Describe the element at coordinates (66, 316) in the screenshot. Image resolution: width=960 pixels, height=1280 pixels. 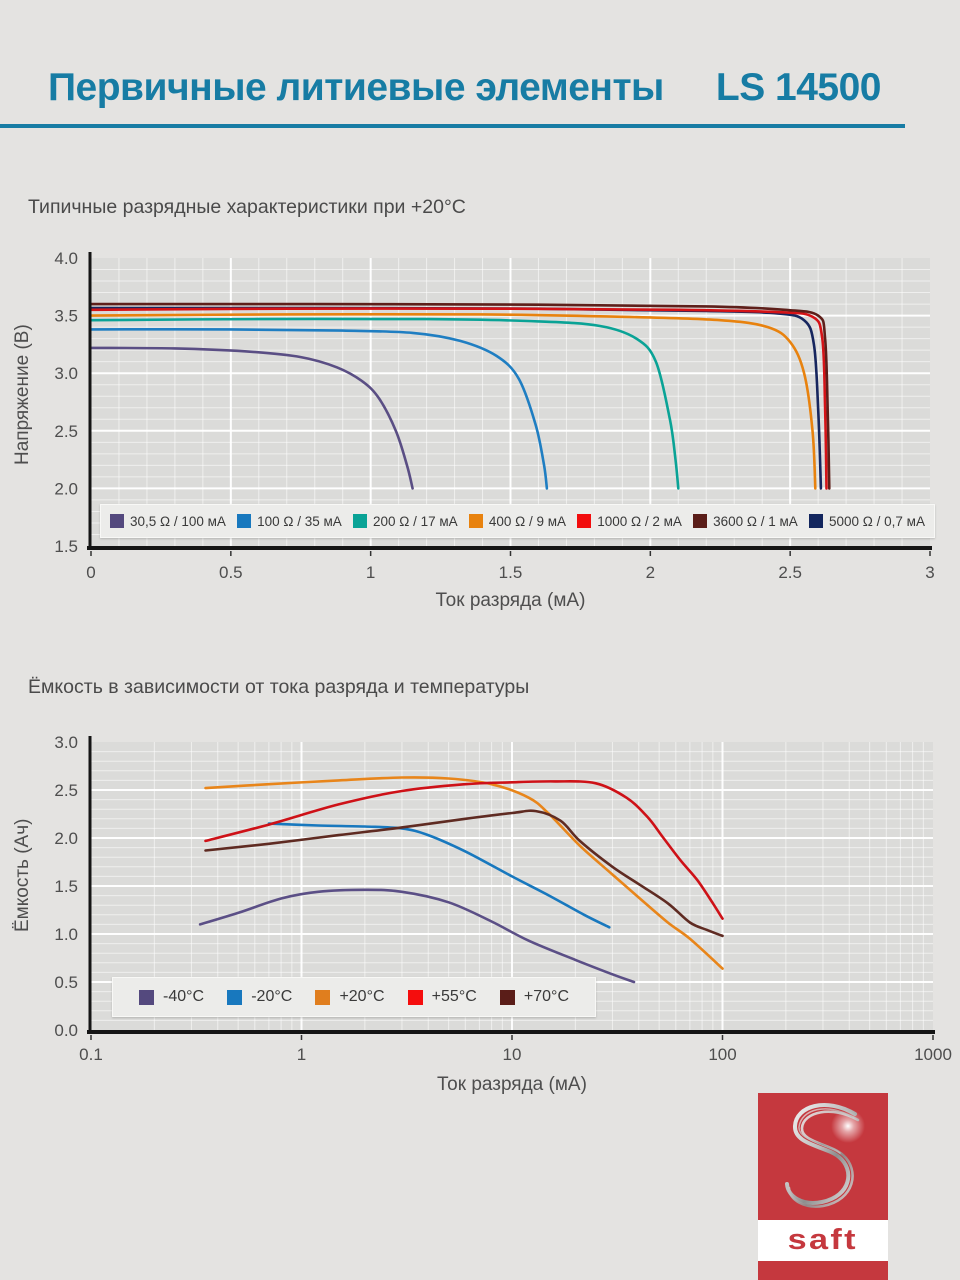
I see `svg-text: 3.5` at that location.